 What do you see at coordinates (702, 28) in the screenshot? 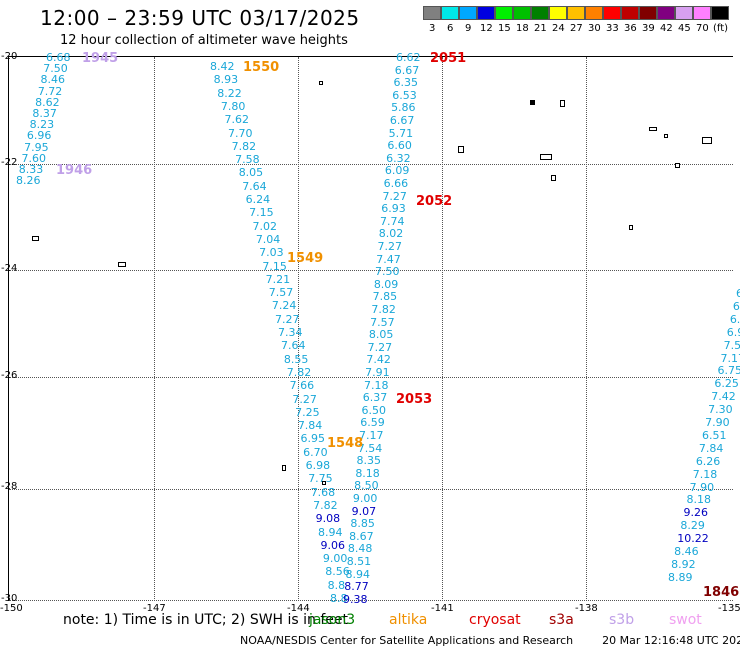
I see `scale-label: 70` at bounding box center [702, 28].